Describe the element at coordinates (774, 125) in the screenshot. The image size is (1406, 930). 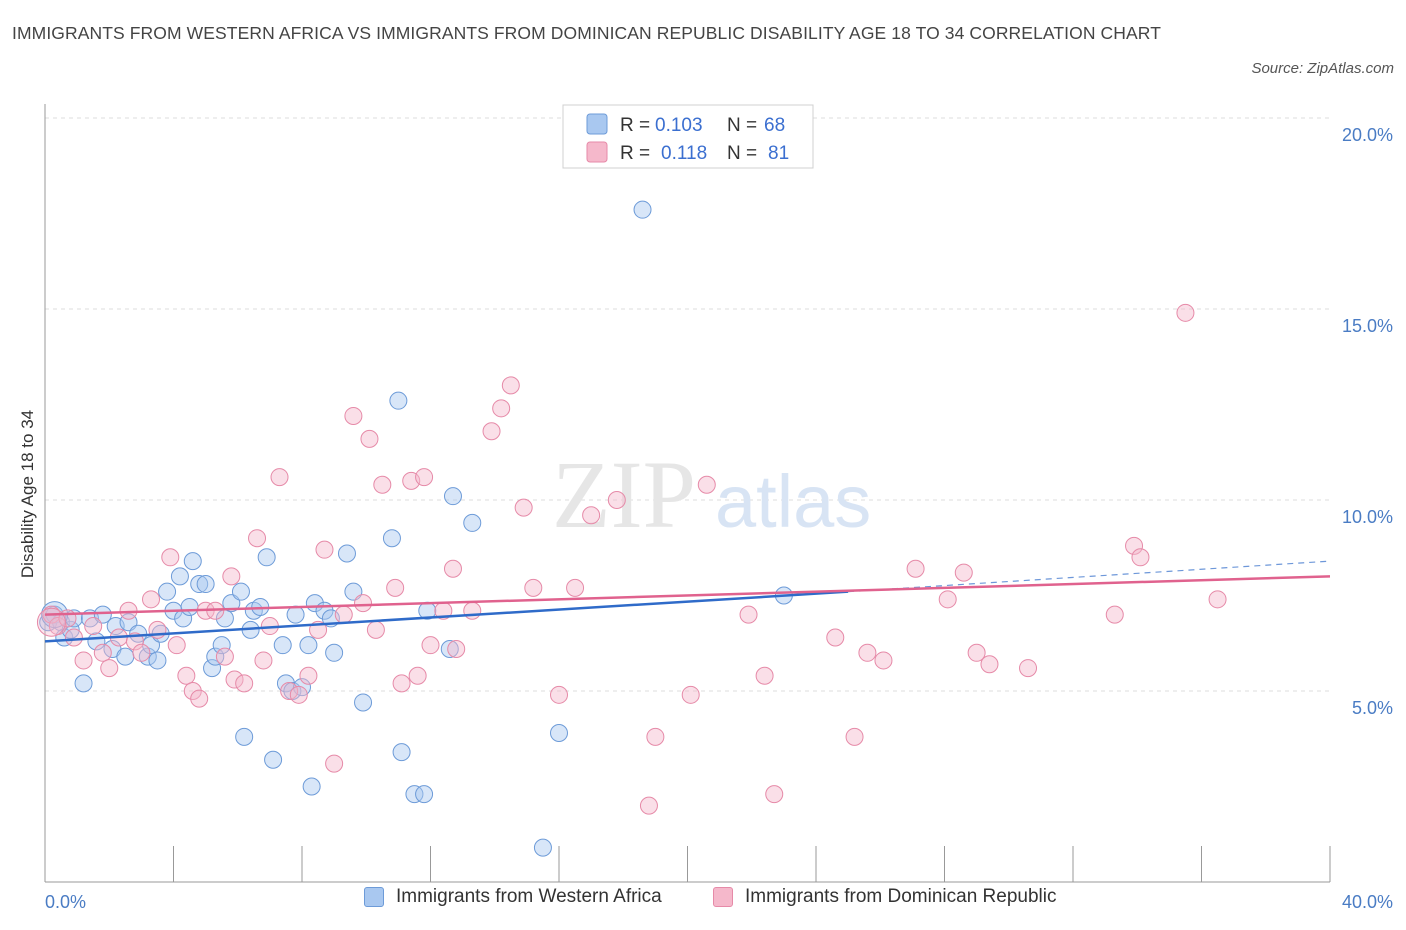
I see `legend-n-value-1: 68` at that location.